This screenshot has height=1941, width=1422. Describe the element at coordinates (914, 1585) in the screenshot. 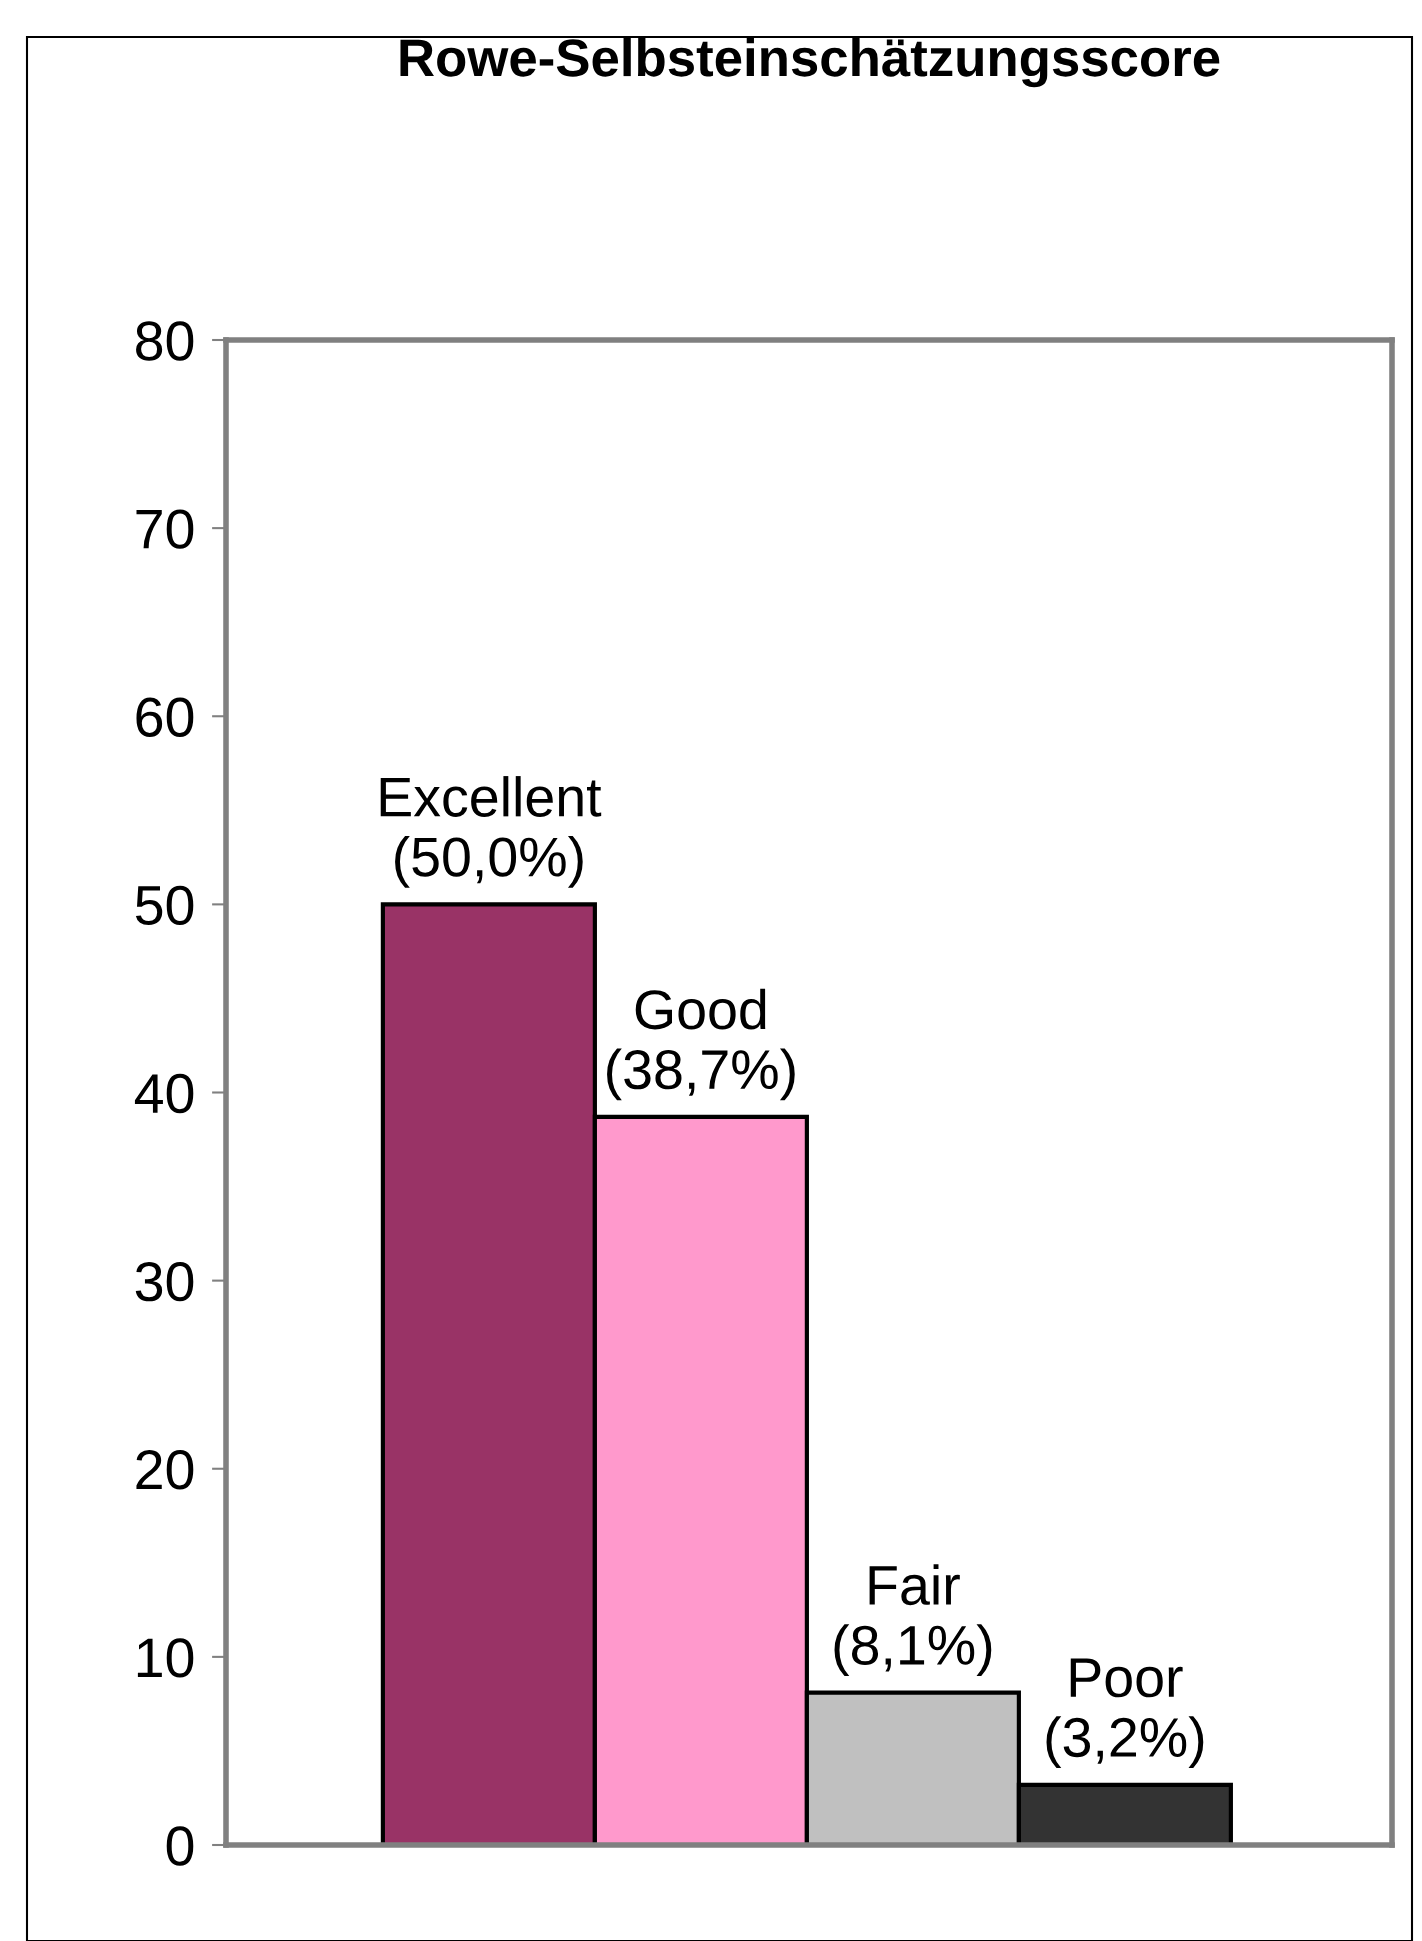

I see `x-tick-label: Fair` at that location.